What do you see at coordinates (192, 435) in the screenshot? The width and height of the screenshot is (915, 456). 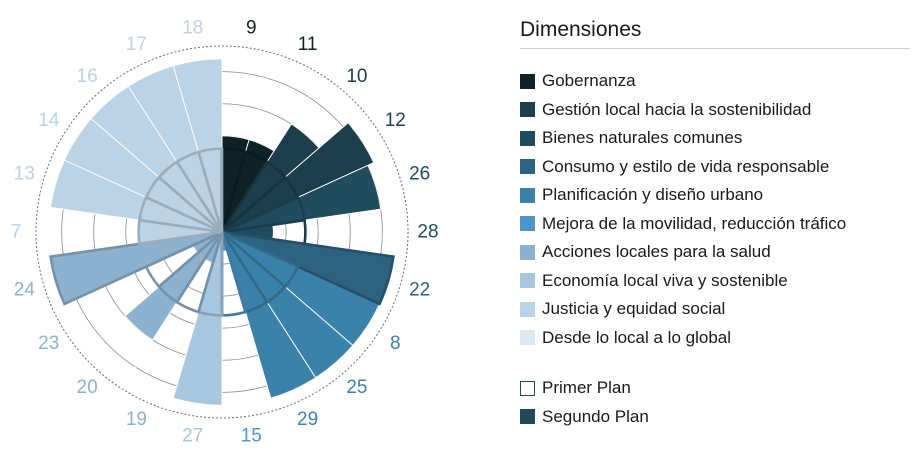 I see `sector-label: 27` at bounding box center [192, 435].